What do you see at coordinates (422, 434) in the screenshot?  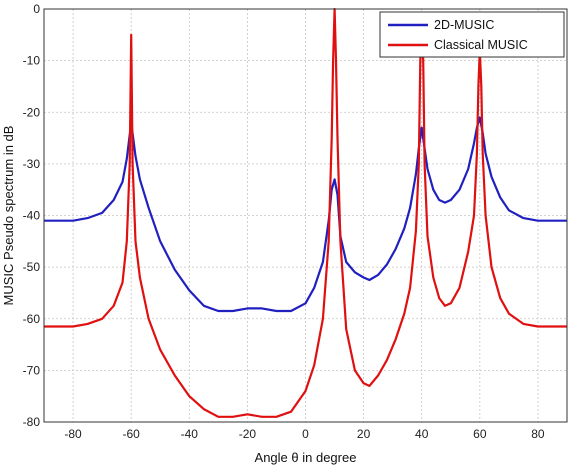 I see `x-tick-label: 40` at bounding box center [422, 434].